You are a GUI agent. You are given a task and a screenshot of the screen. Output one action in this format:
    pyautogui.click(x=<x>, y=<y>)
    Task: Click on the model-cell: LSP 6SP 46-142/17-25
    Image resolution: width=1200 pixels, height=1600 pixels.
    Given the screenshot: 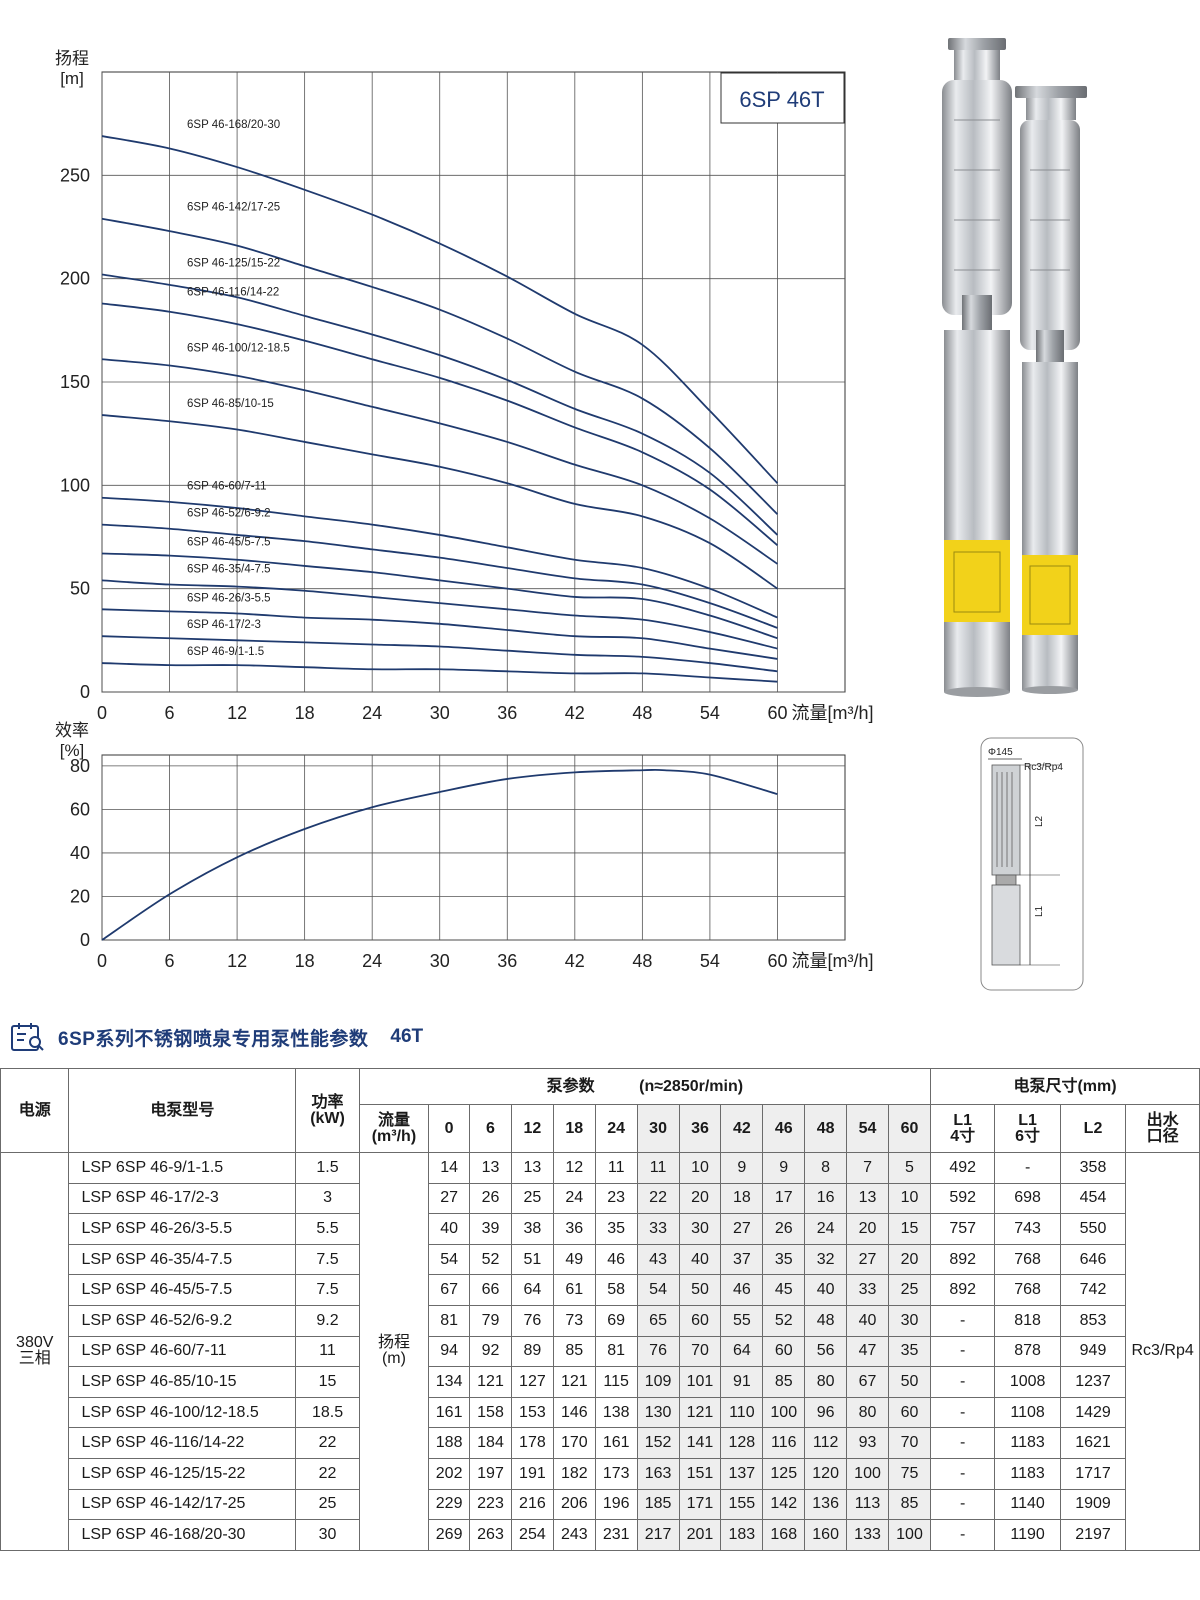 What is the action you would take?
    pyautogui.click(x=182, y=1504)
    